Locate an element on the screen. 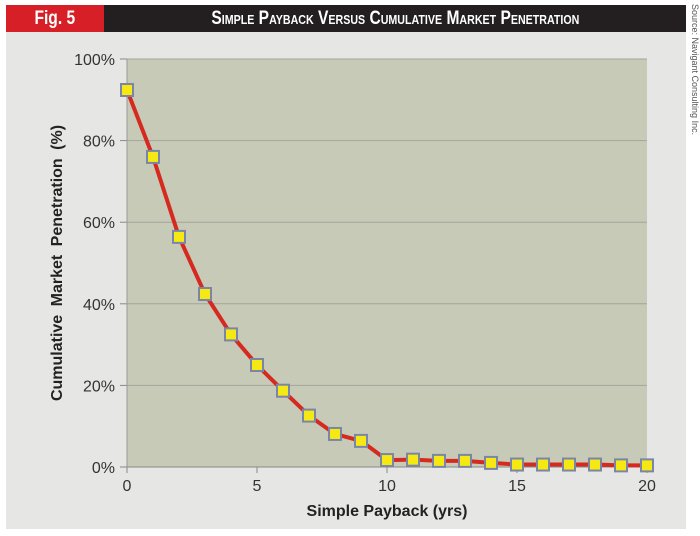  x-tick-label: 0 is located at coordinates (127, 486).